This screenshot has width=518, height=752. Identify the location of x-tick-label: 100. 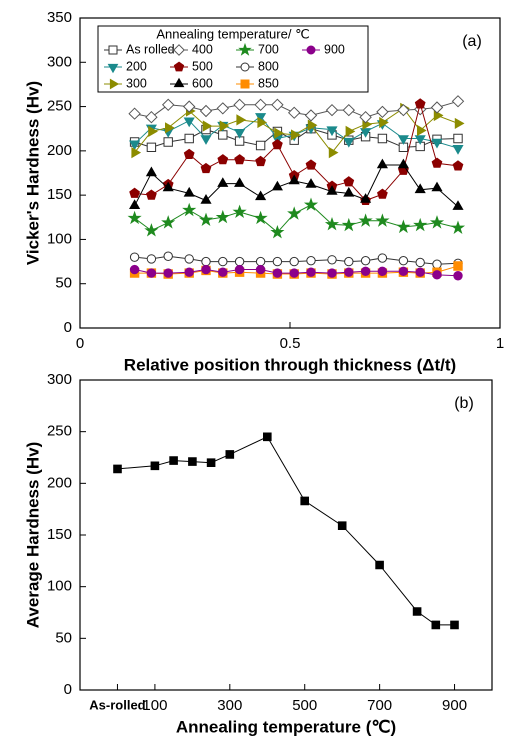
(154, 705).